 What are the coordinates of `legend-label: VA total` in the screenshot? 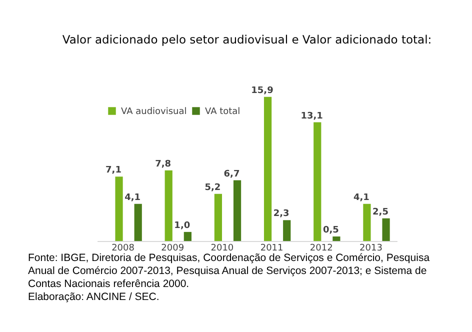 It's located at (222, 112).